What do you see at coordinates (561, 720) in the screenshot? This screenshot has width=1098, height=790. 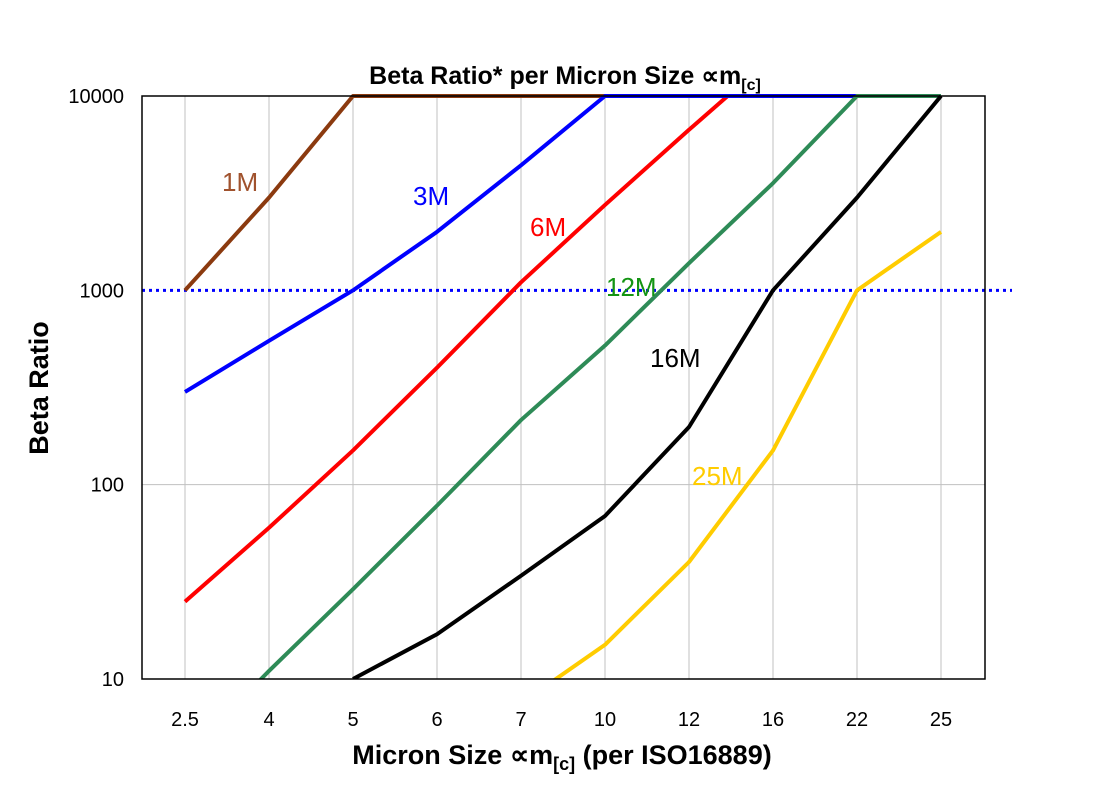 I see `x-tick-labels: 2.5 4 5 6 7 10 12 16 22 25` at bounding box center [561, 720].